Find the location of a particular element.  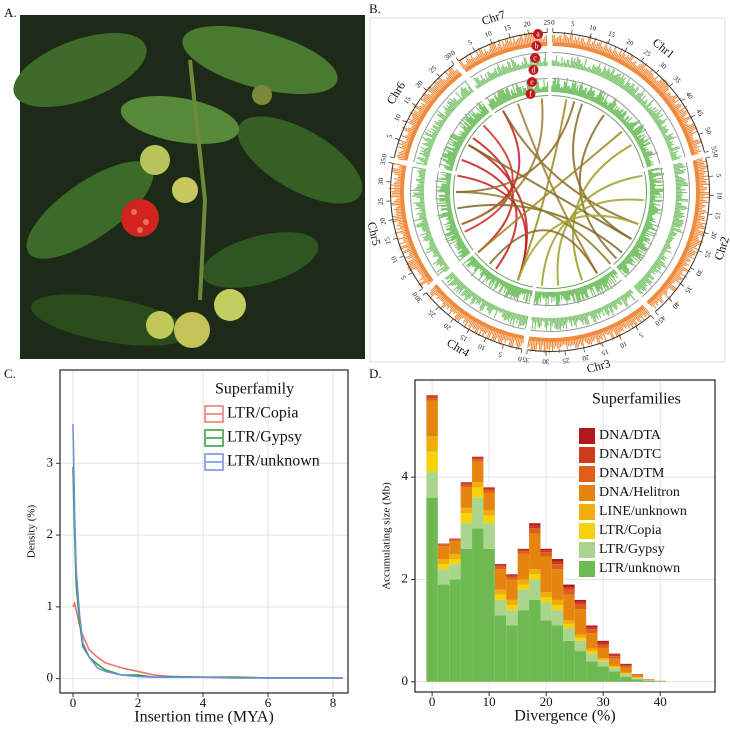

legend-label: DNA/DTM is located at coordinates (632, 473).